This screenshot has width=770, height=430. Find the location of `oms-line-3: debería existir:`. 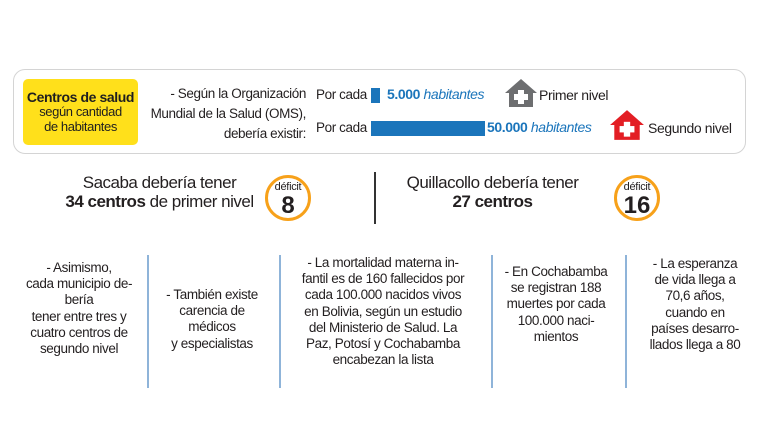

oms-line-3: debería existir: is located at coordinates (265, 133).